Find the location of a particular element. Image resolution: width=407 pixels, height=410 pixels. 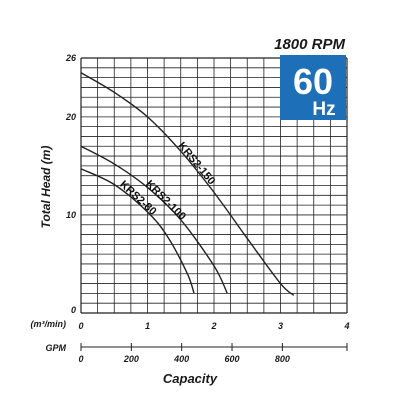

gpm-tick-label: 600 is located at coordinates (232, 359).